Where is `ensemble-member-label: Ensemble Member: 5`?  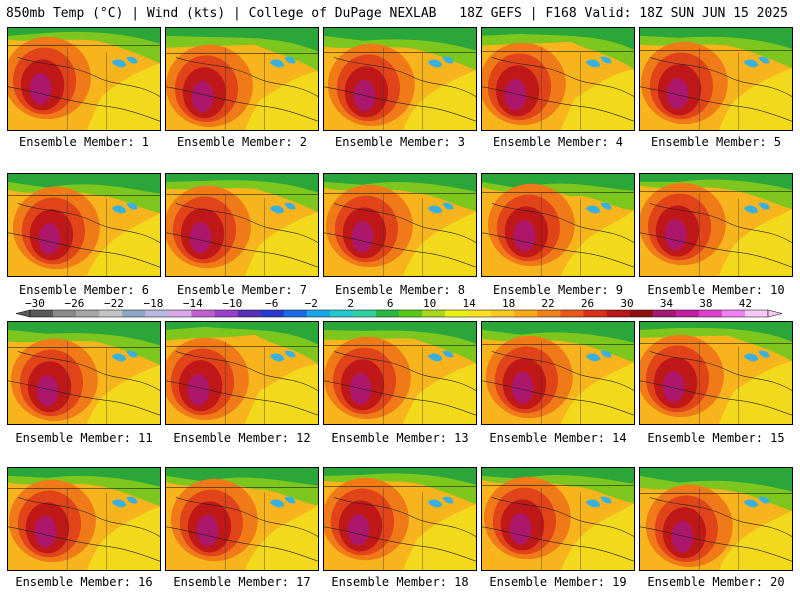 ensemble-member-label: Ensemble Member: 5 is located at coordinates (716, 142).